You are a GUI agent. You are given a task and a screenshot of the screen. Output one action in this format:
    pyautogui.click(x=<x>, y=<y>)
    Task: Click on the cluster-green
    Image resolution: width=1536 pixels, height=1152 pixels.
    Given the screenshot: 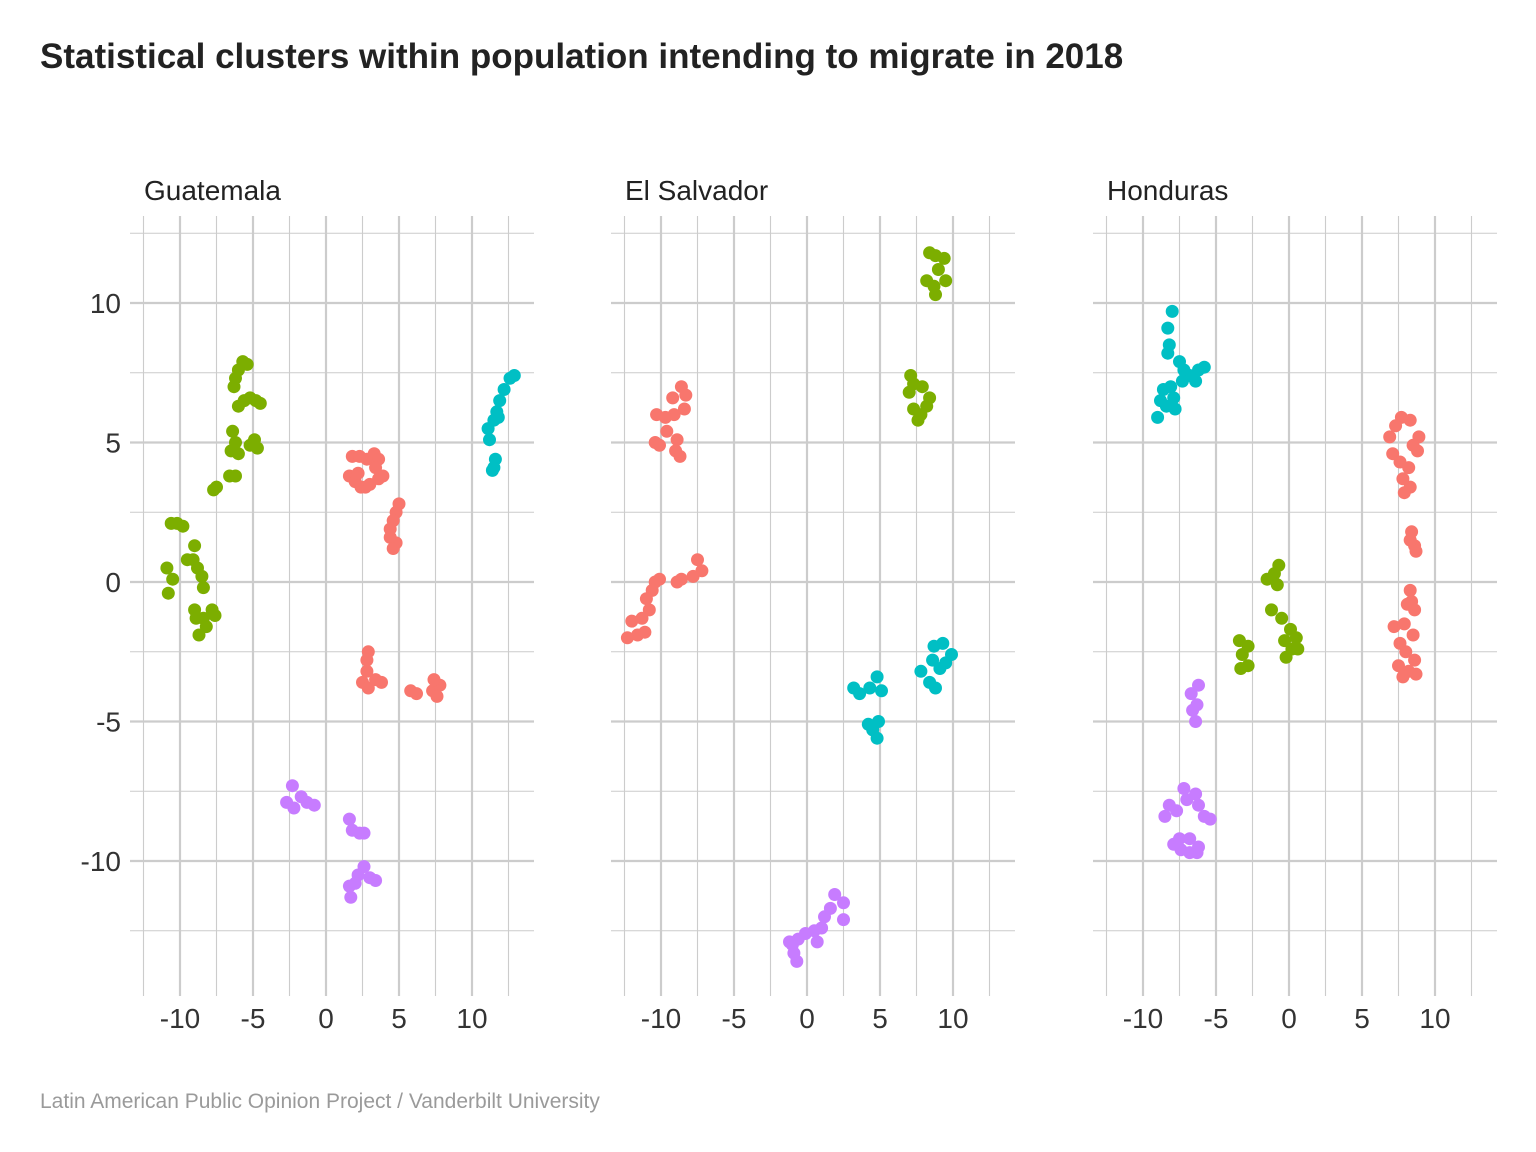 What is the action you would take?
    pyautogui.click(x=213, y=498)
    